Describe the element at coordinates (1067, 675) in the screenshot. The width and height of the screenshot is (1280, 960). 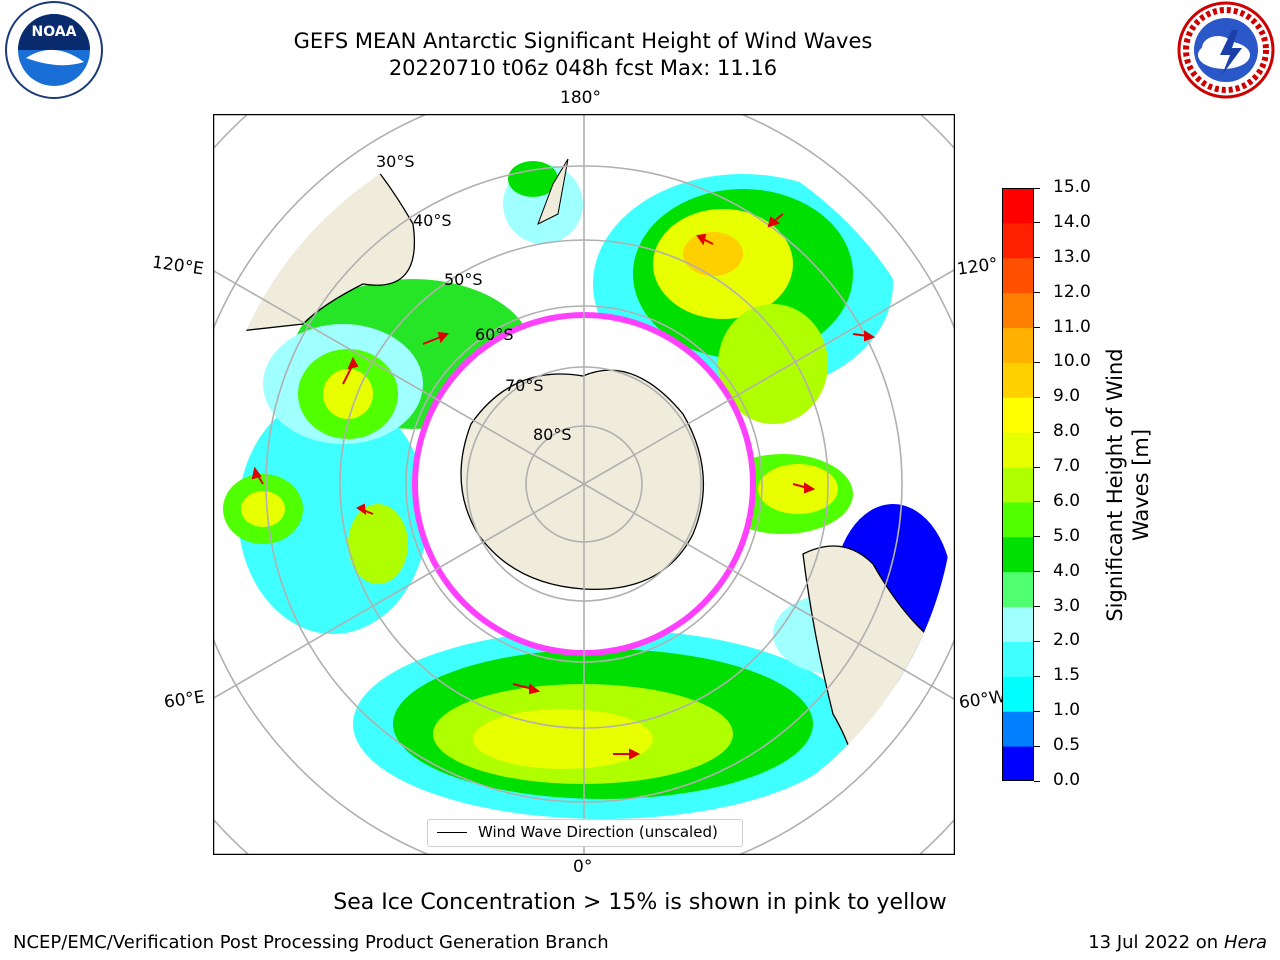
I see `colorbar-tick-label: 1.5` at that location.